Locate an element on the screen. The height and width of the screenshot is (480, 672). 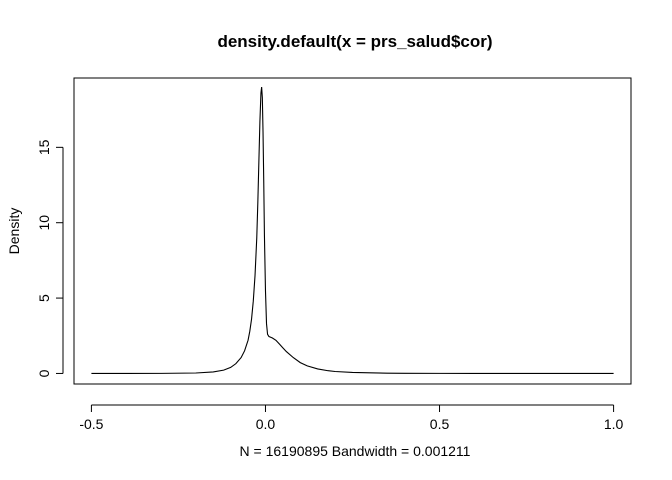
y-axis: 0 5 10 15 is located at coordinates (50, 258).